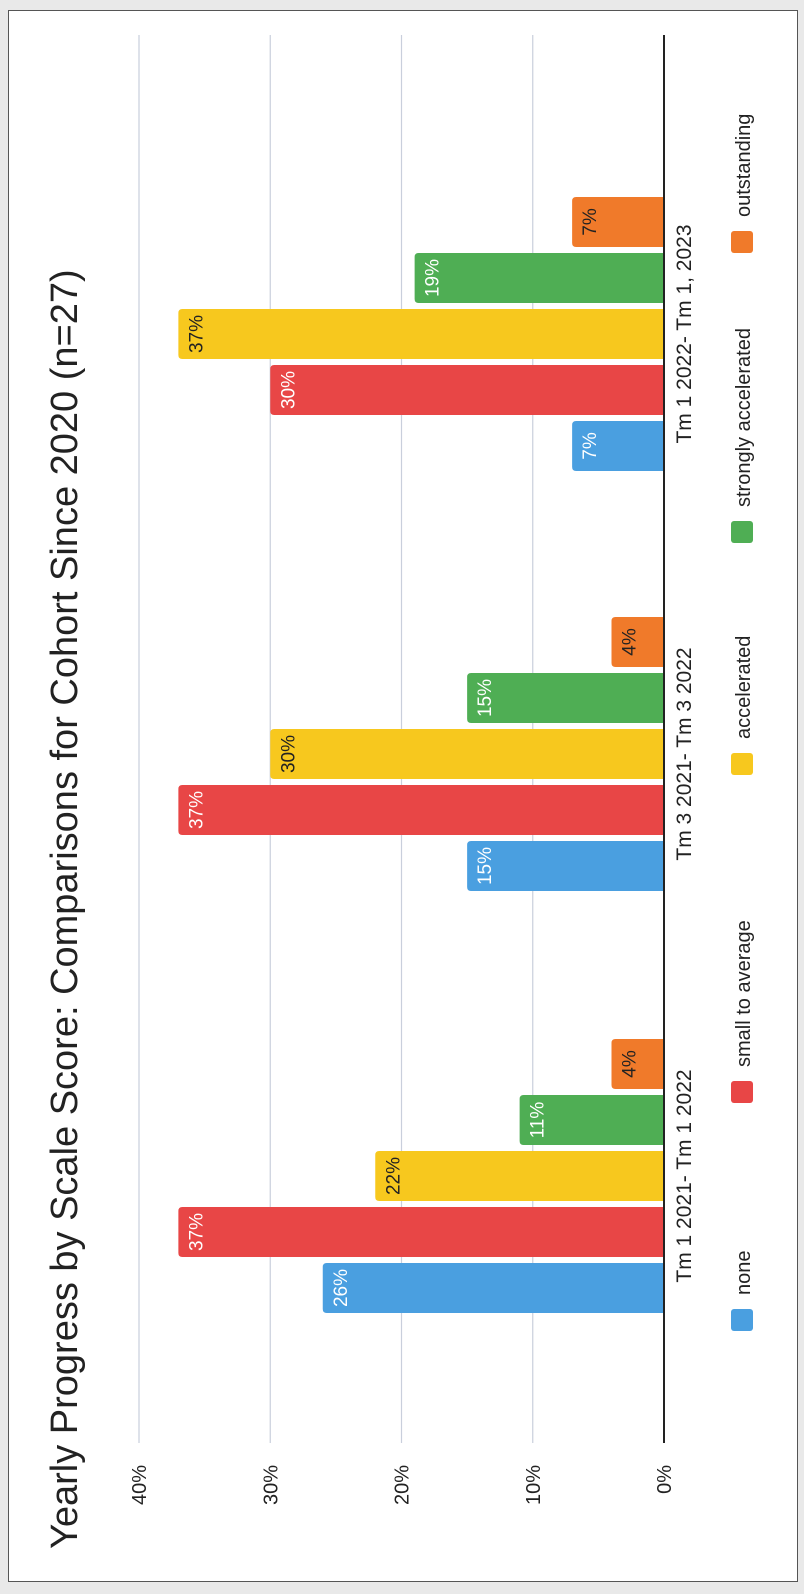 This screenshot has height=1594, width=804. I want to click on x-tick-label: Tm 3 2021- Tm 3 2022, so click(684, 753).